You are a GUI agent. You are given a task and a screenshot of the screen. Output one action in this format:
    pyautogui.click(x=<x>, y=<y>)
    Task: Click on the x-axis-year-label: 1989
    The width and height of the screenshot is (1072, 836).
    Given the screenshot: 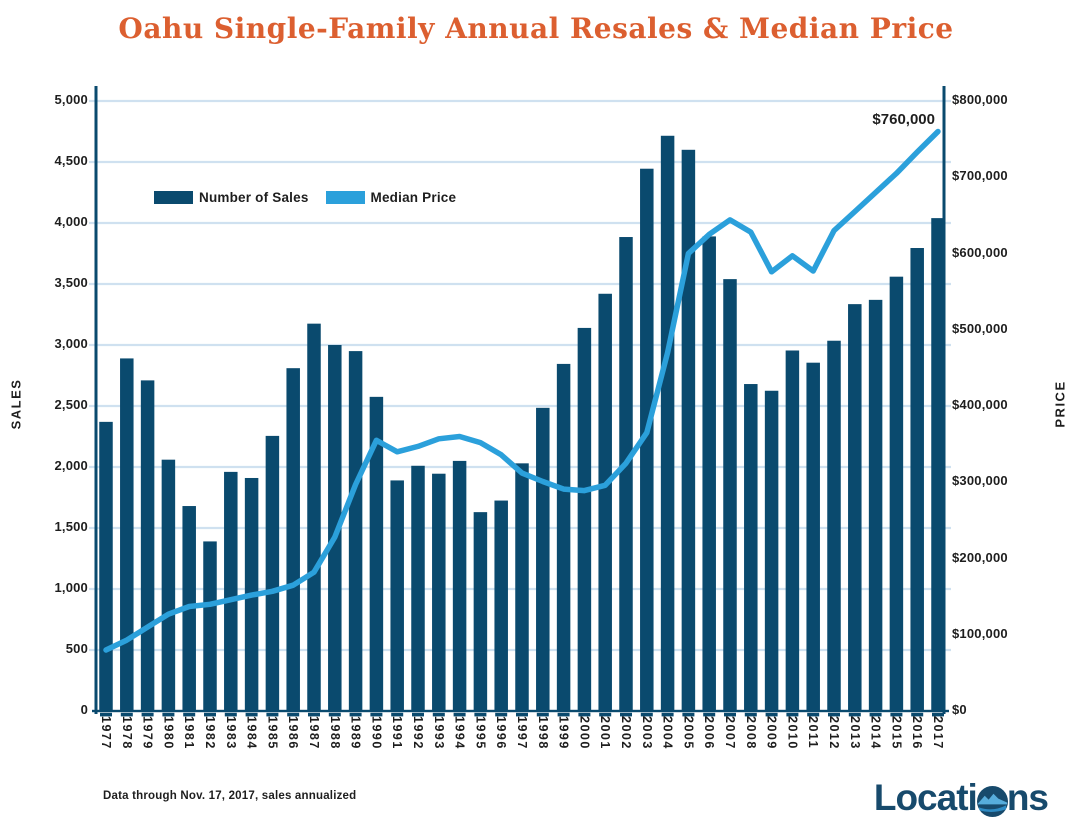 What is the action you would take?
    pyautogui.click(x=355, y=733)
    